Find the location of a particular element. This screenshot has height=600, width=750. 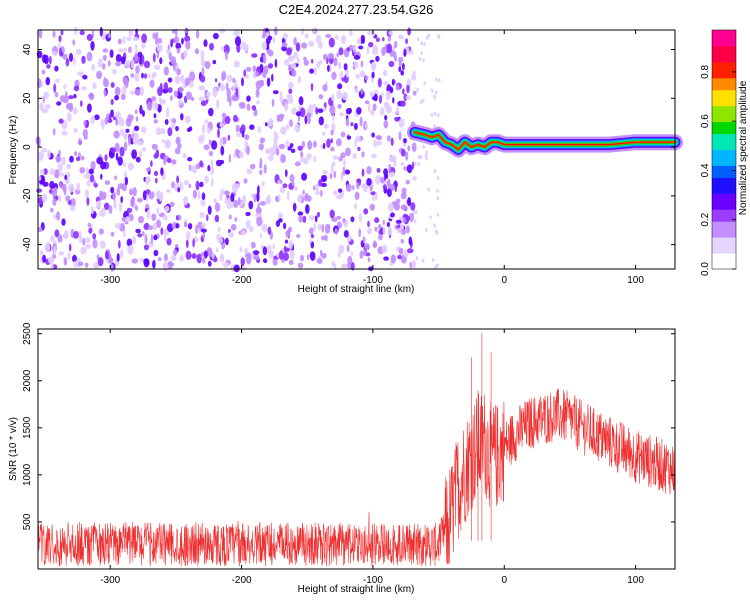

snr-x-tick-label: -200 is located at coordinates (242, 580).